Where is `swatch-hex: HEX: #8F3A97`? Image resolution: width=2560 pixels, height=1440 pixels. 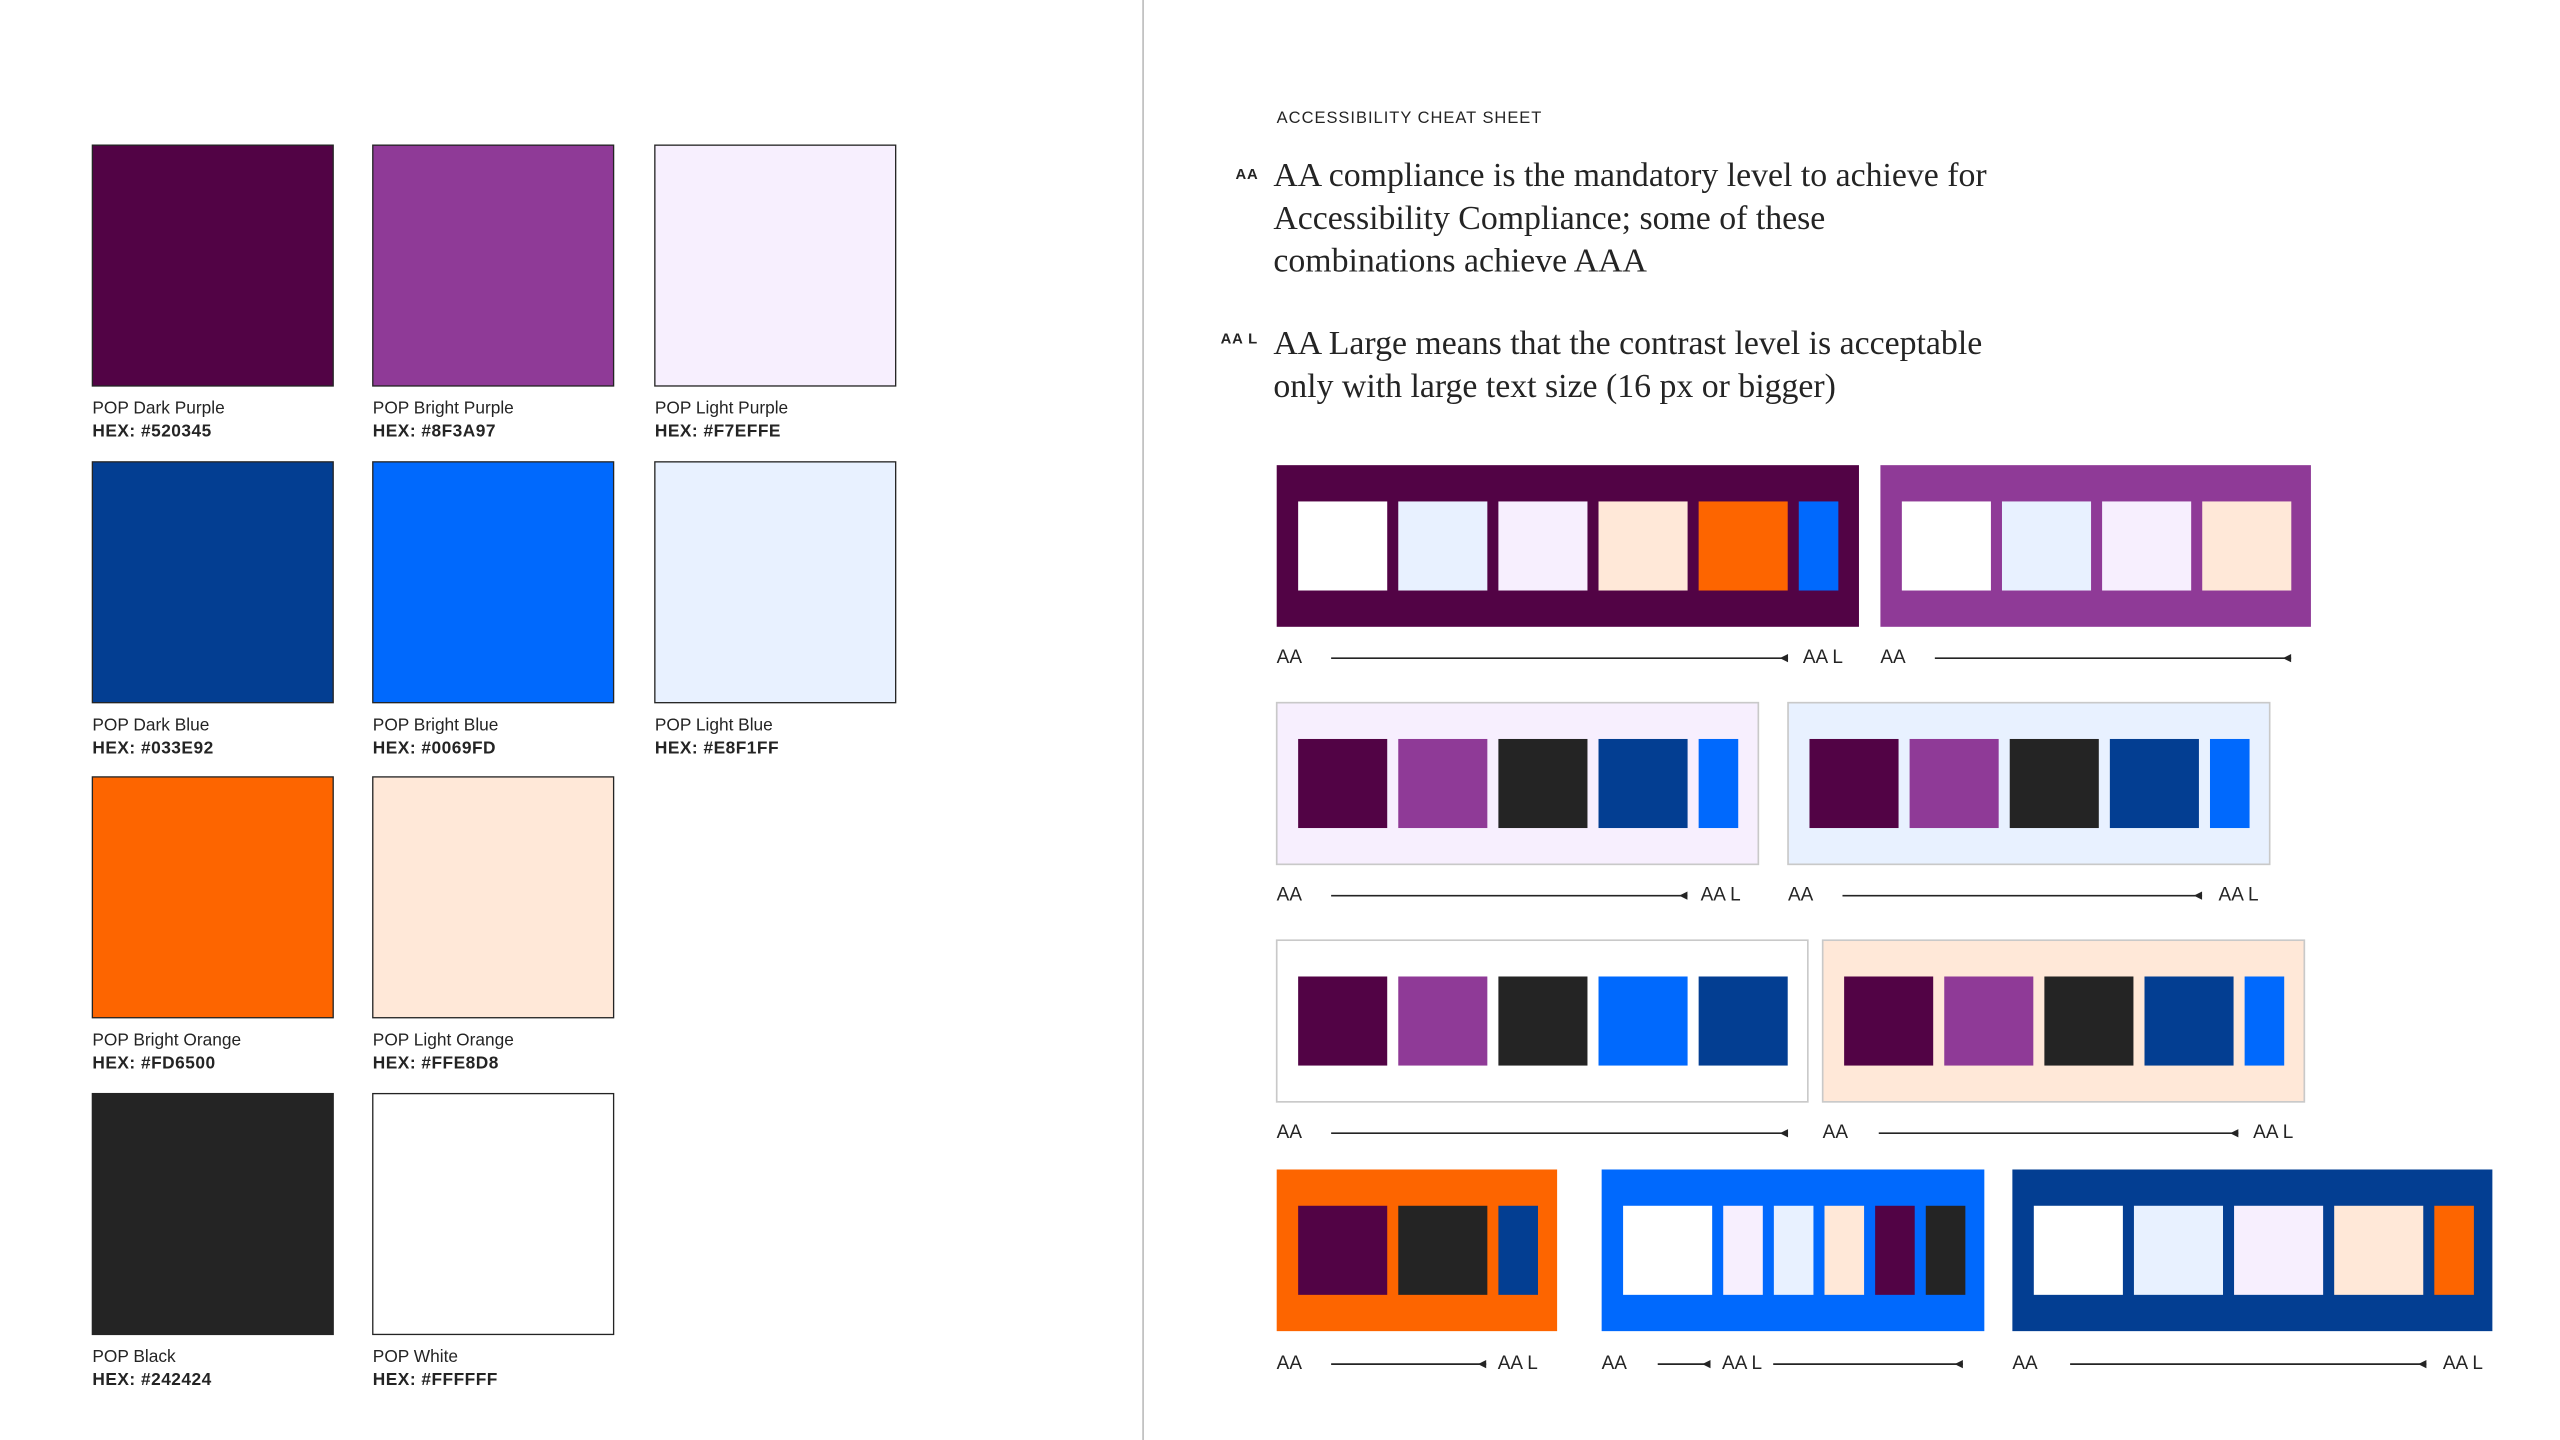
swatch-hex: HEX: #8F3A97 is located at coordinates (434, 431).